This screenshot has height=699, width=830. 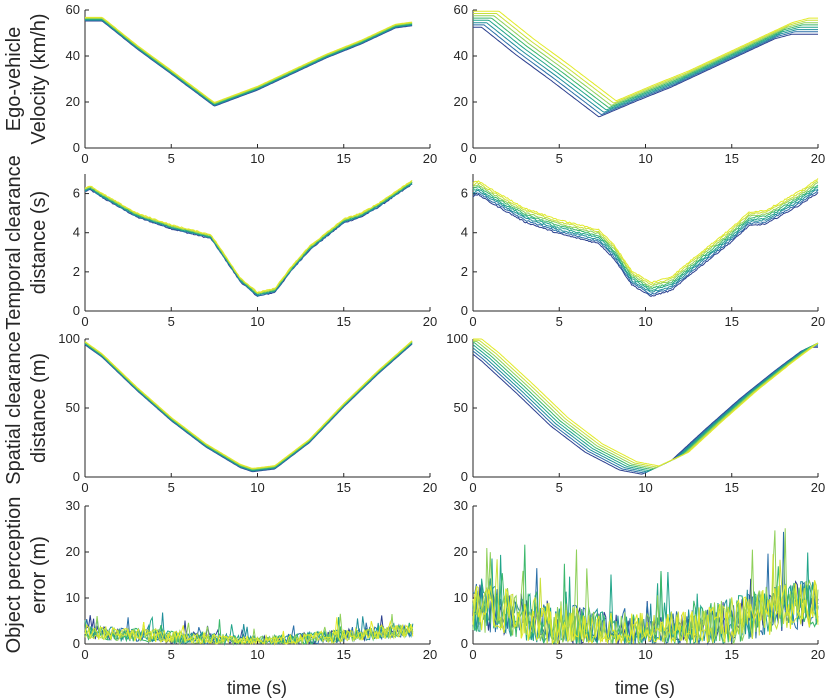 I want to click on y-tick-label: 40, so click(x=73, y=55).